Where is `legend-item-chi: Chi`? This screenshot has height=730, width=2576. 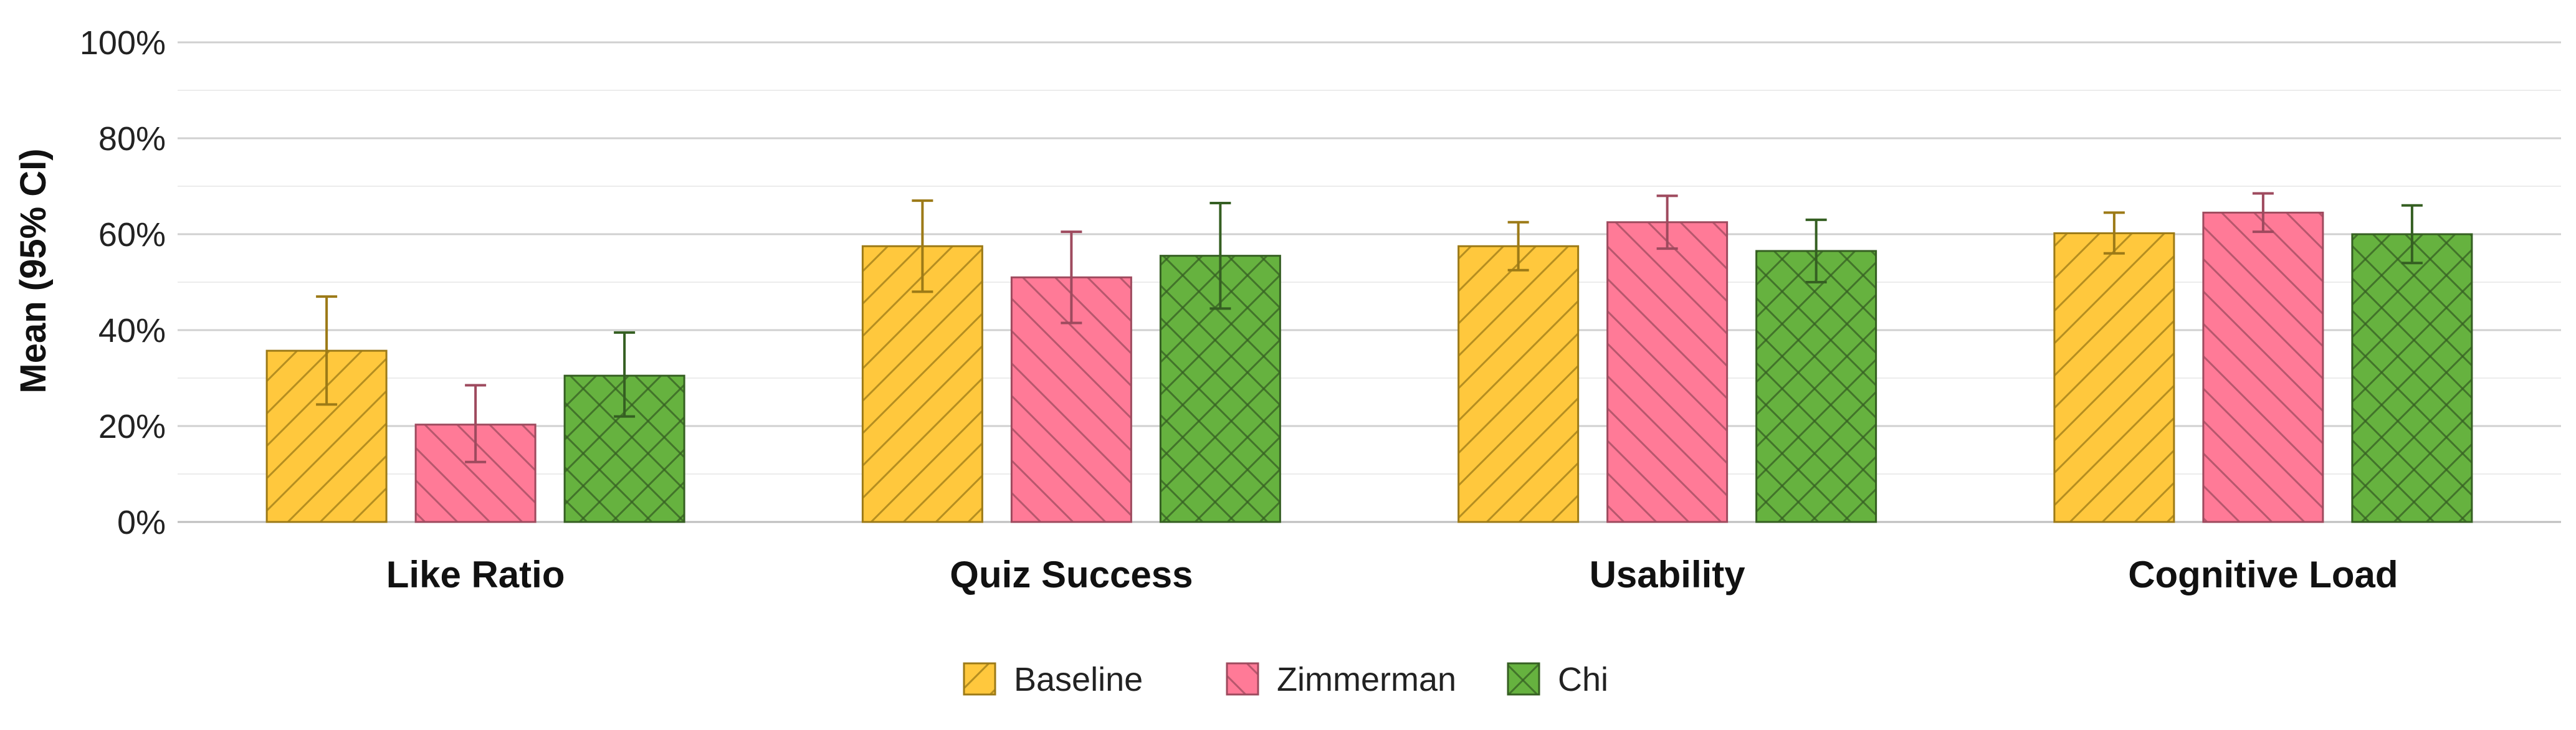 legend-item-chi: Chi is located at coordinates (1558, 679).